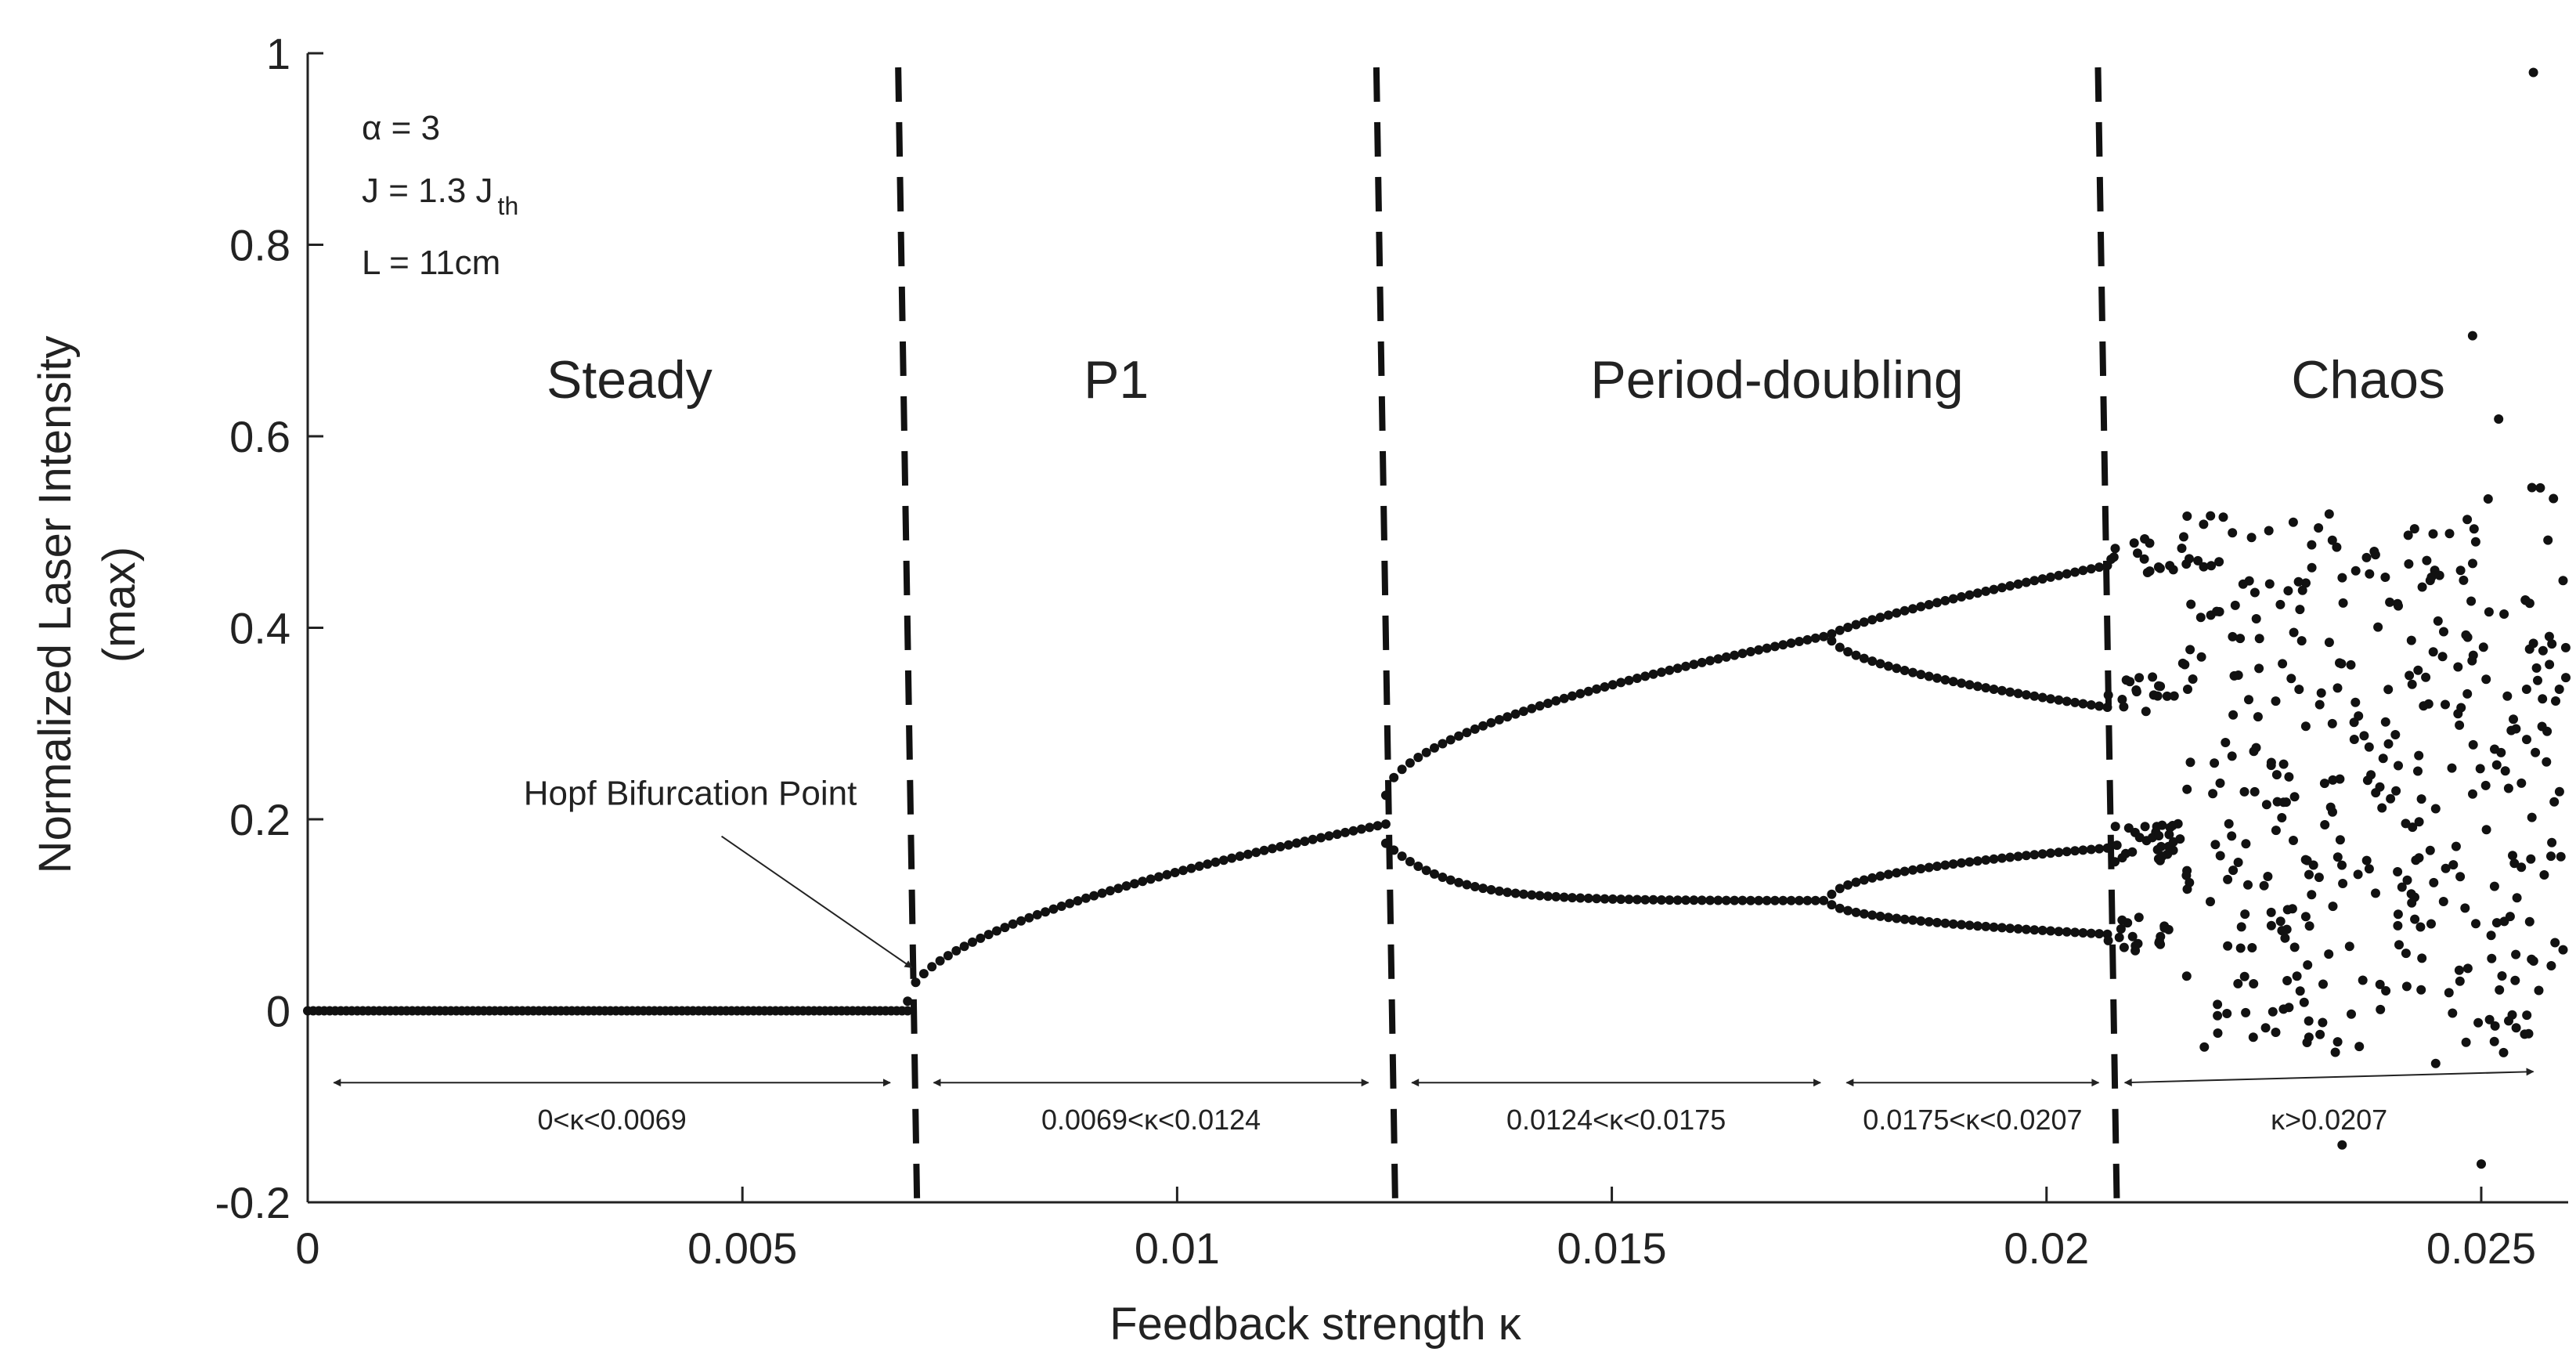 This screenshot has height=1366, width=2576. I want to click on steady-point, so click(908, 1011).